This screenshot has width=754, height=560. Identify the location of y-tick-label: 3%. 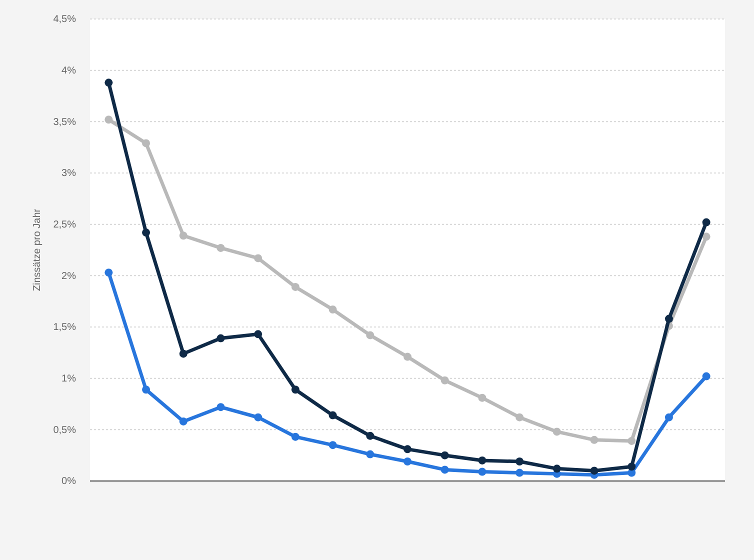
(69, 174).